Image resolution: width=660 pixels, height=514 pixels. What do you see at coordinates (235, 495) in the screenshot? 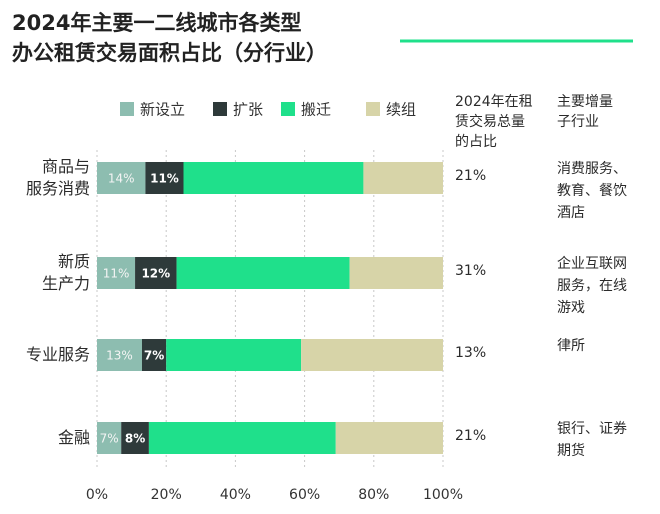
I see `x-tick-label: 40%` at bounding box center [235, 495].